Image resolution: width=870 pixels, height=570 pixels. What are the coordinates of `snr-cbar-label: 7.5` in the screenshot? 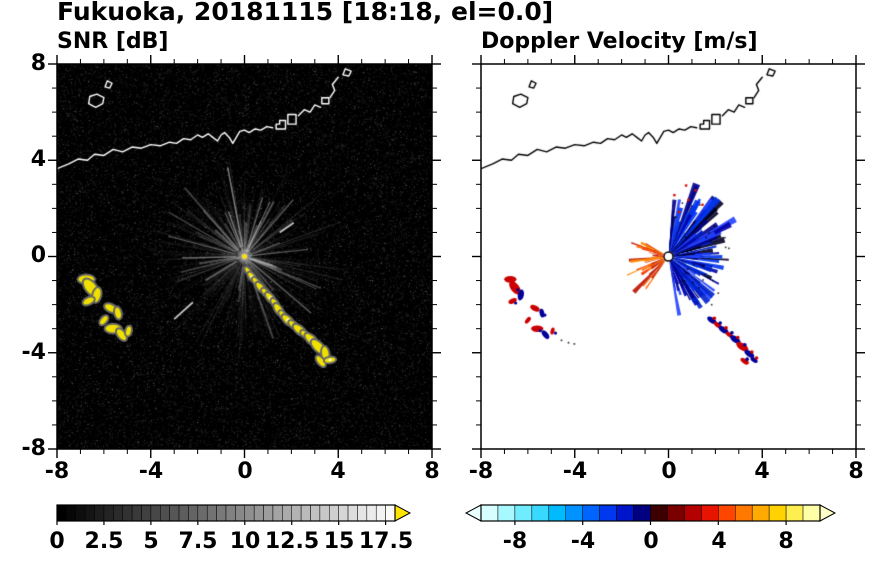 It's located at (198, 541).